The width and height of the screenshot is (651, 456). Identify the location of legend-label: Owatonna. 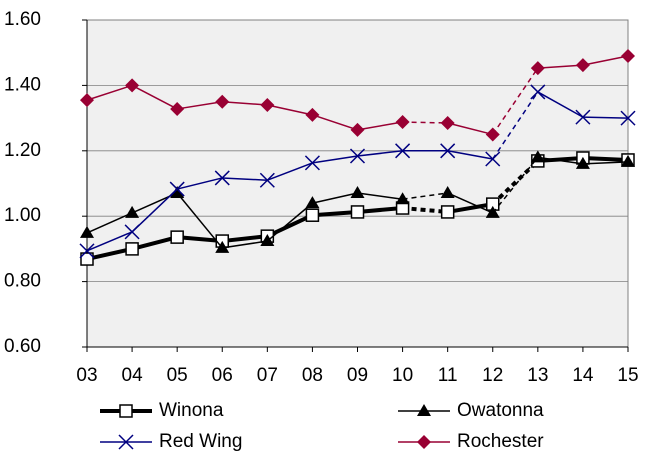
(500, 410).